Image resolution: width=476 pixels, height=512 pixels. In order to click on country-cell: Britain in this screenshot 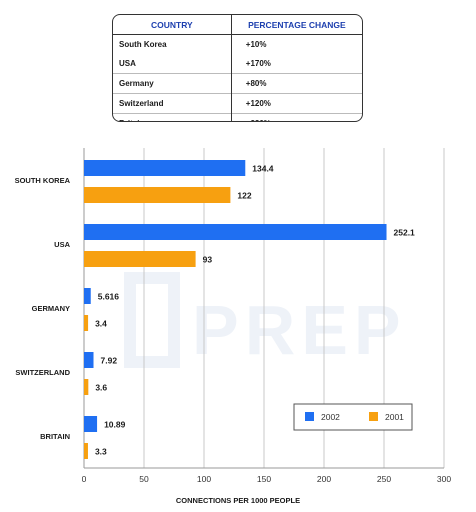, I will do `click(172, 117)`.